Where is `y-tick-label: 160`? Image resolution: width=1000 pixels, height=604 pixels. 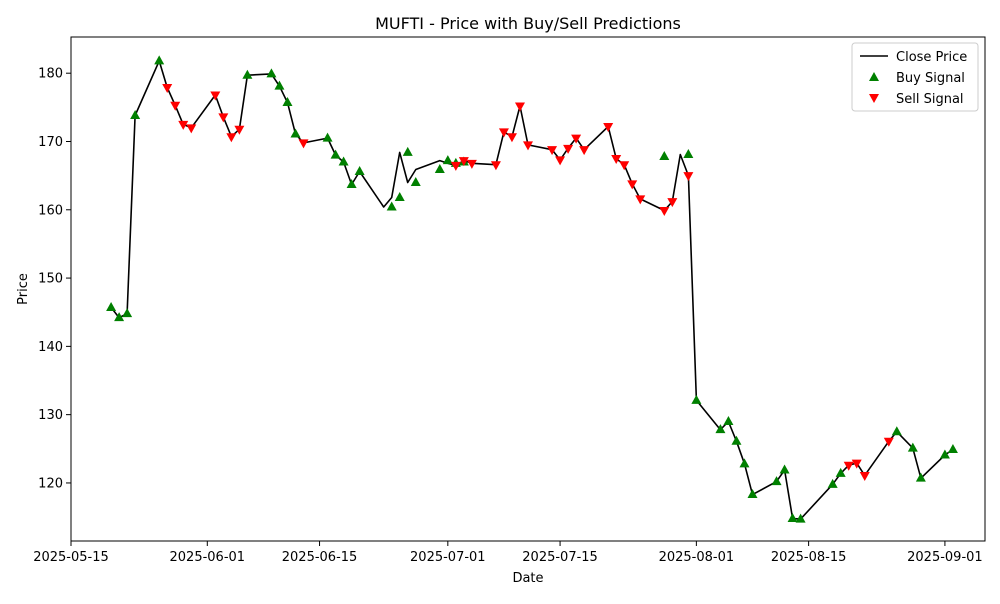
y-tick-label: 160 is located at coordinates (50, 210).